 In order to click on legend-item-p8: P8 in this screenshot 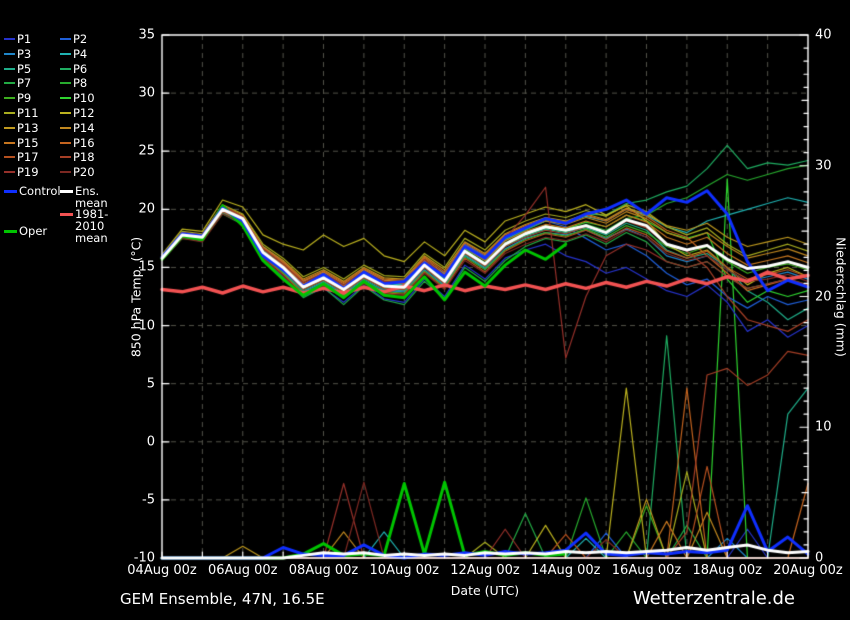, I will do `click(73, 83)`.